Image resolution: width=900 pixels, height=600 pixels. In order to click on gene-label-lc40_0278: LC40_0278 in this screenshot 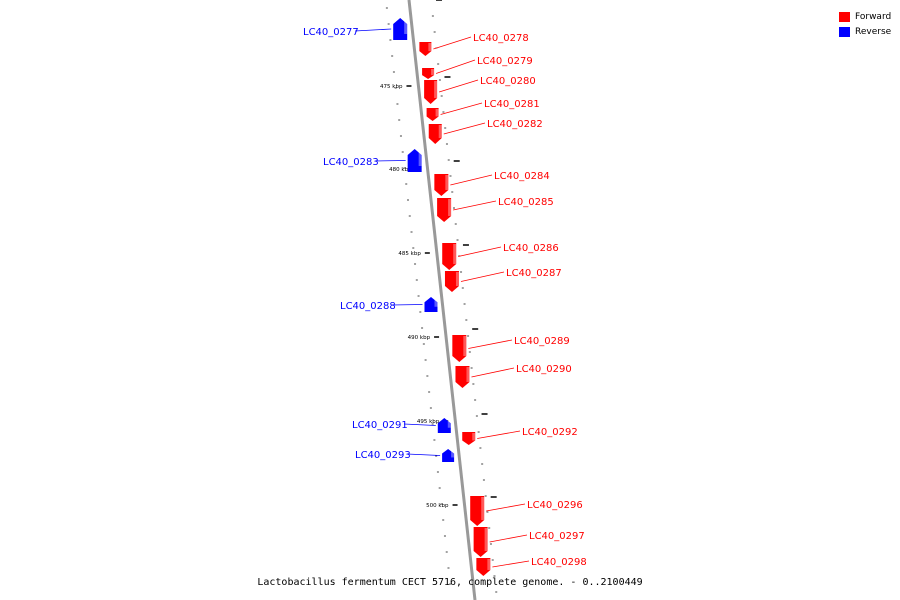, I will do `click(501, 38)`.